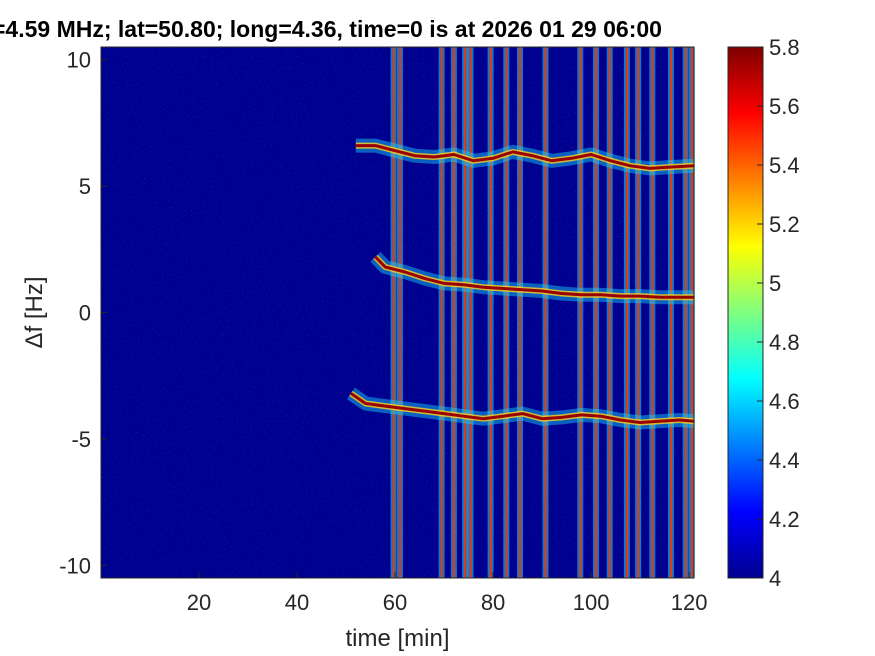  What do you see at coordinates (34, 312) in the screenshot?
I see `y-axis-label: Δf [Hz]` at bounding box center [34, 312].